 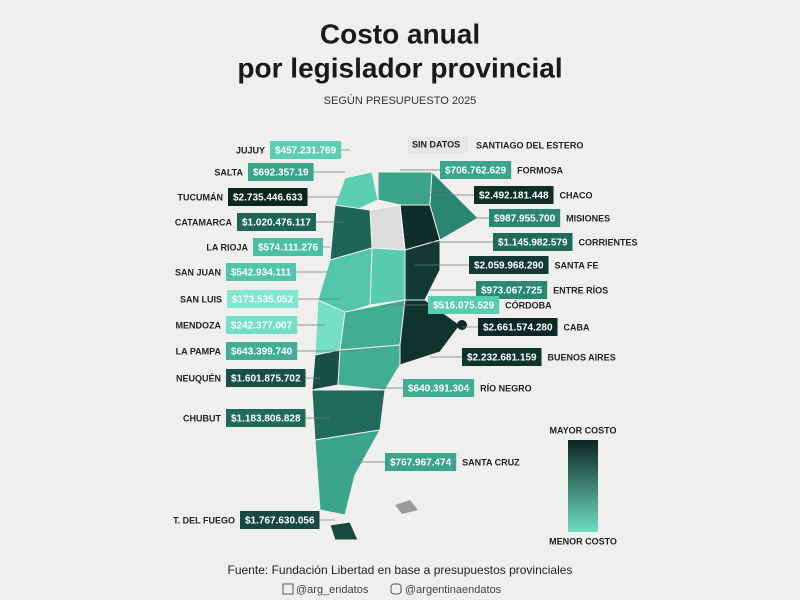 I want to click on title: por legislador provincial, so click(x=399, y=67).